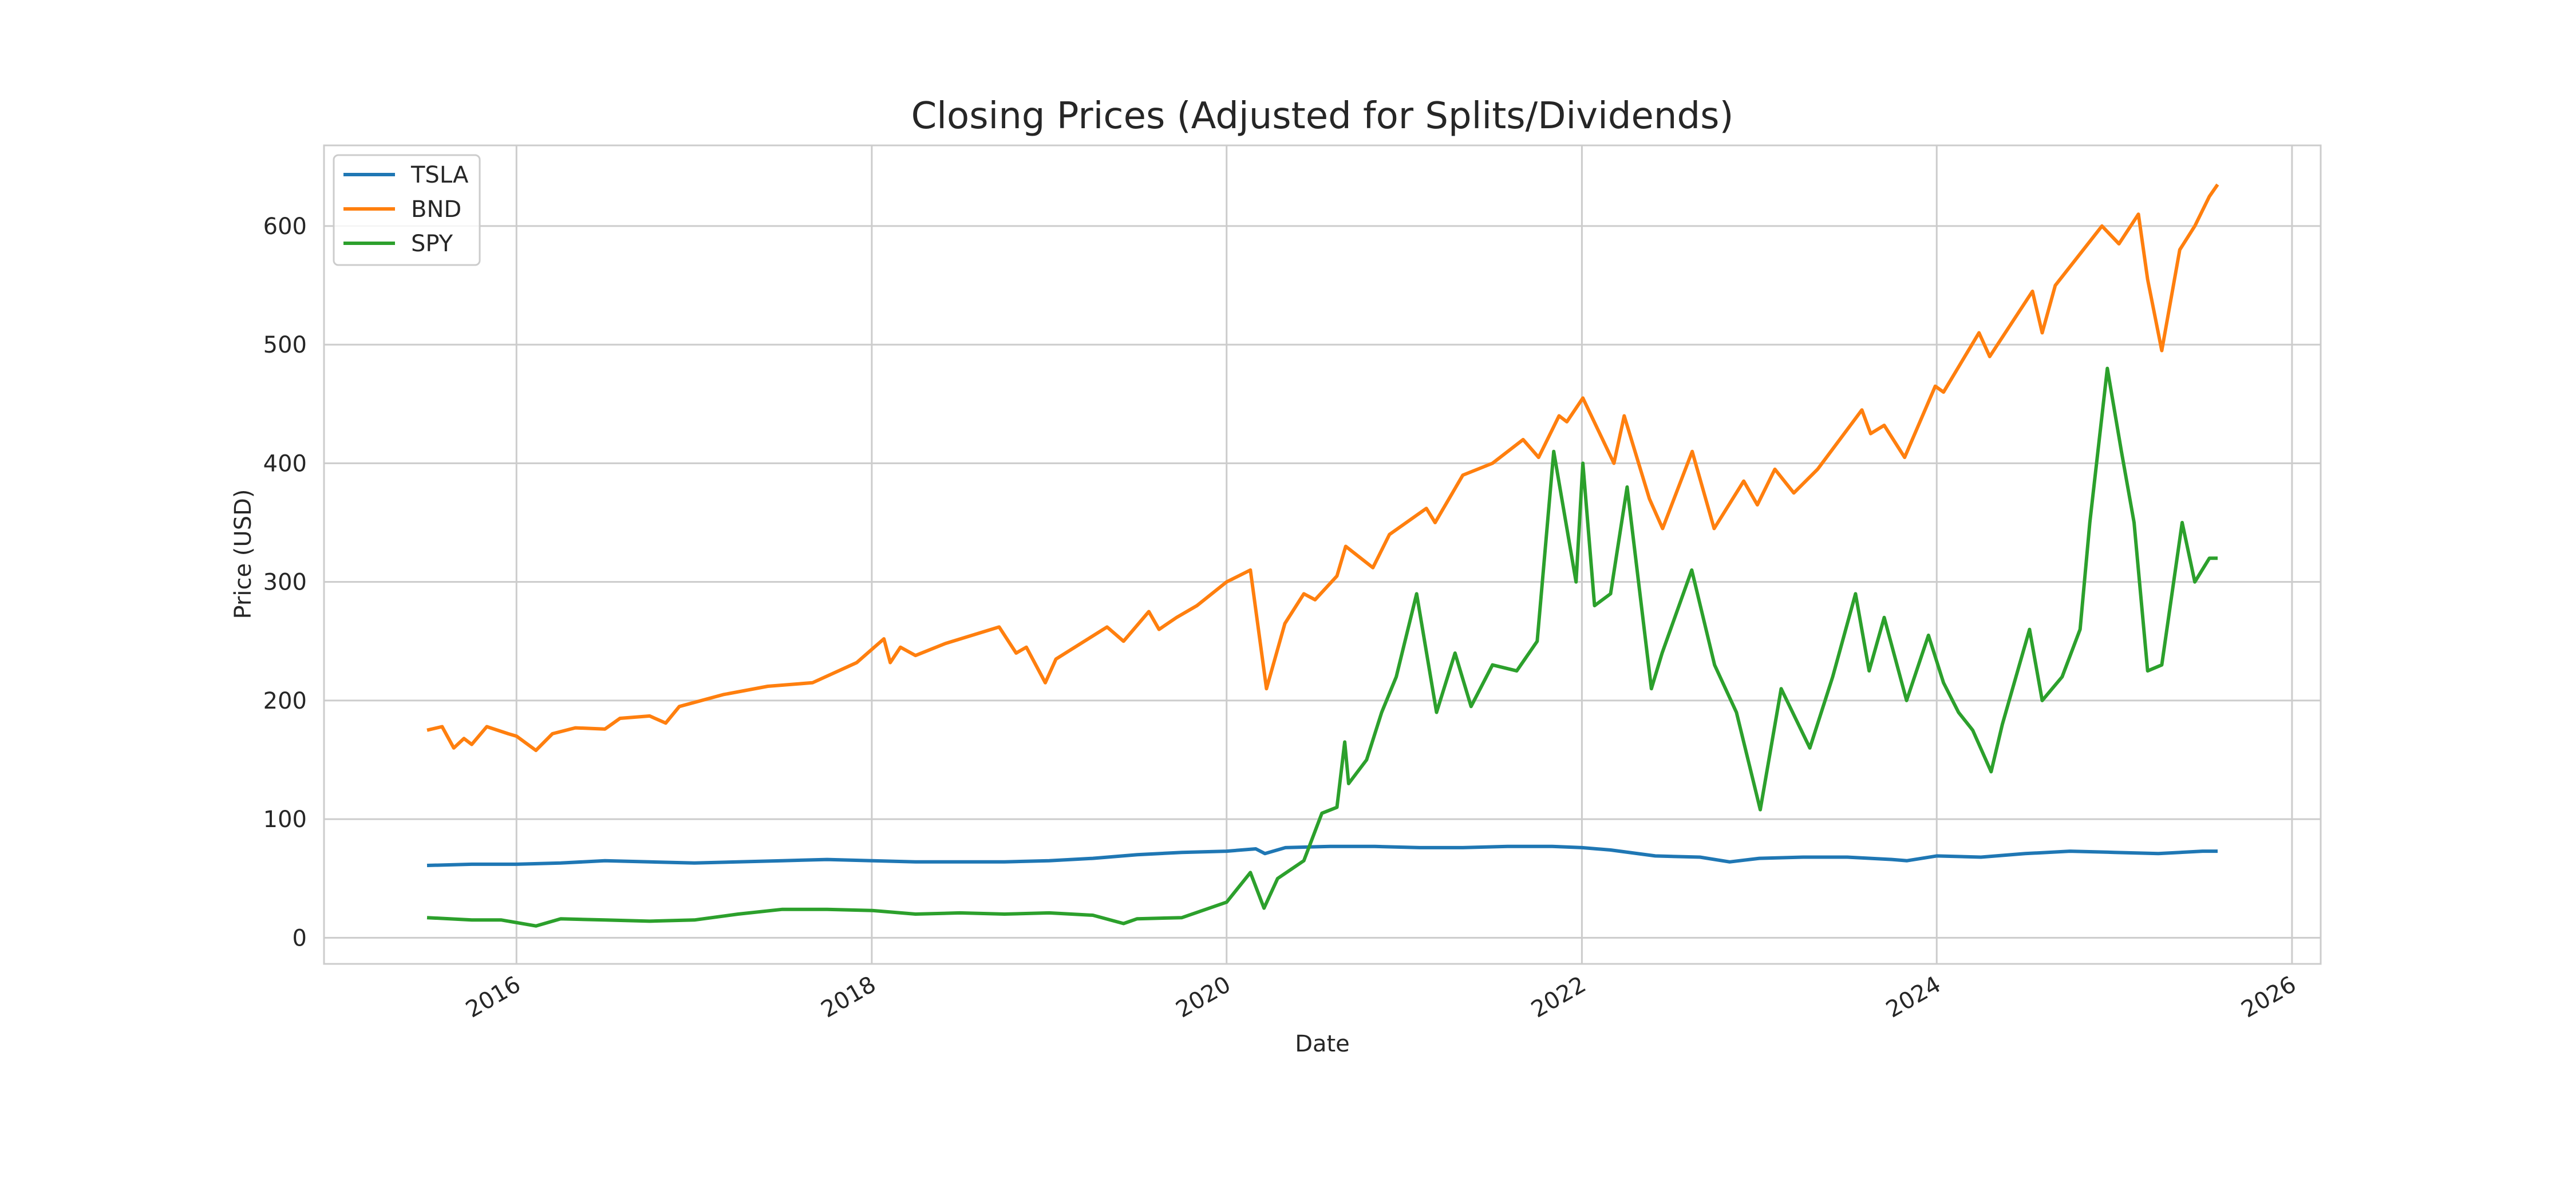 Image resolution: width=2576 pixels, height=1202 pixels. What do you see at coordinates (439, 175) in the screenshot?
I see `legend-label-tsla: TSLA` at bounding box center [439, 175].